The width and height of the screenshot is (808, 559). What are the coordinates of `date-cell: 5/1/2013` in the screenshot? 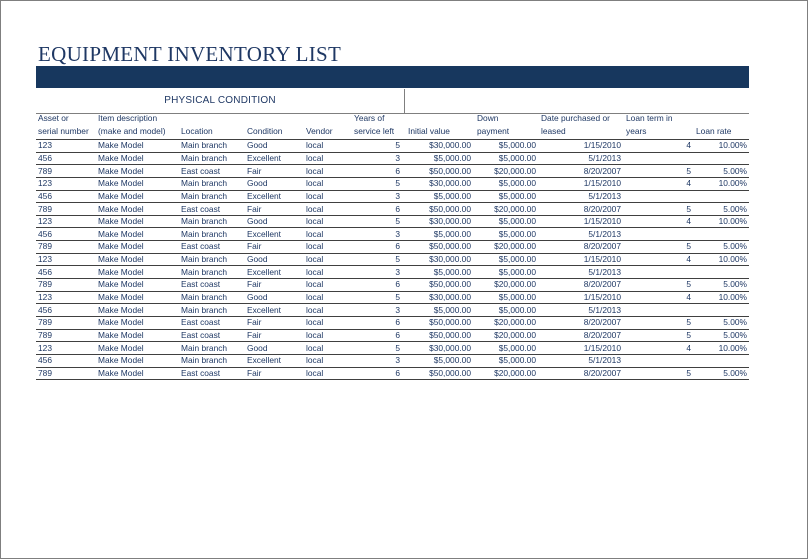 It's located at (580, 310).